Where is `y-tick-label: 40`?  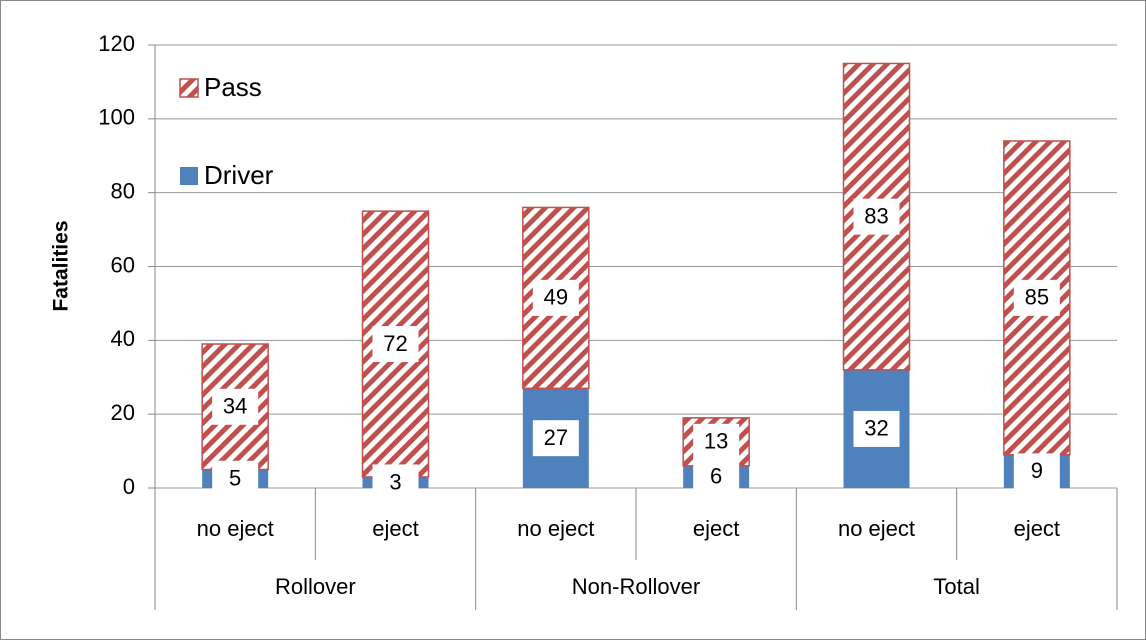
y-tick-label: 40 is located at coordinates (123, 338).